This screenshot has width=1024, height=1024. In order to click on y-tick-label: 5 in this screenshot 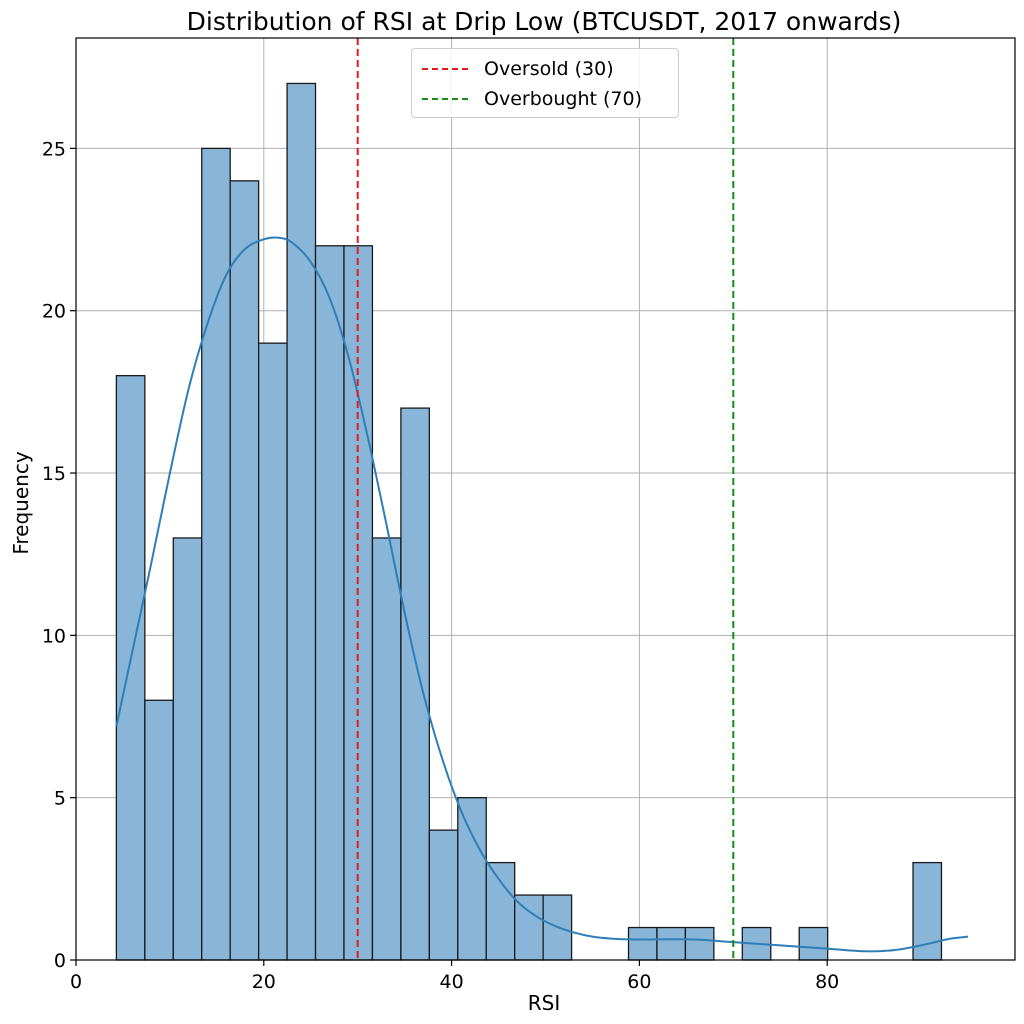, I will do `click(60, 799)`.